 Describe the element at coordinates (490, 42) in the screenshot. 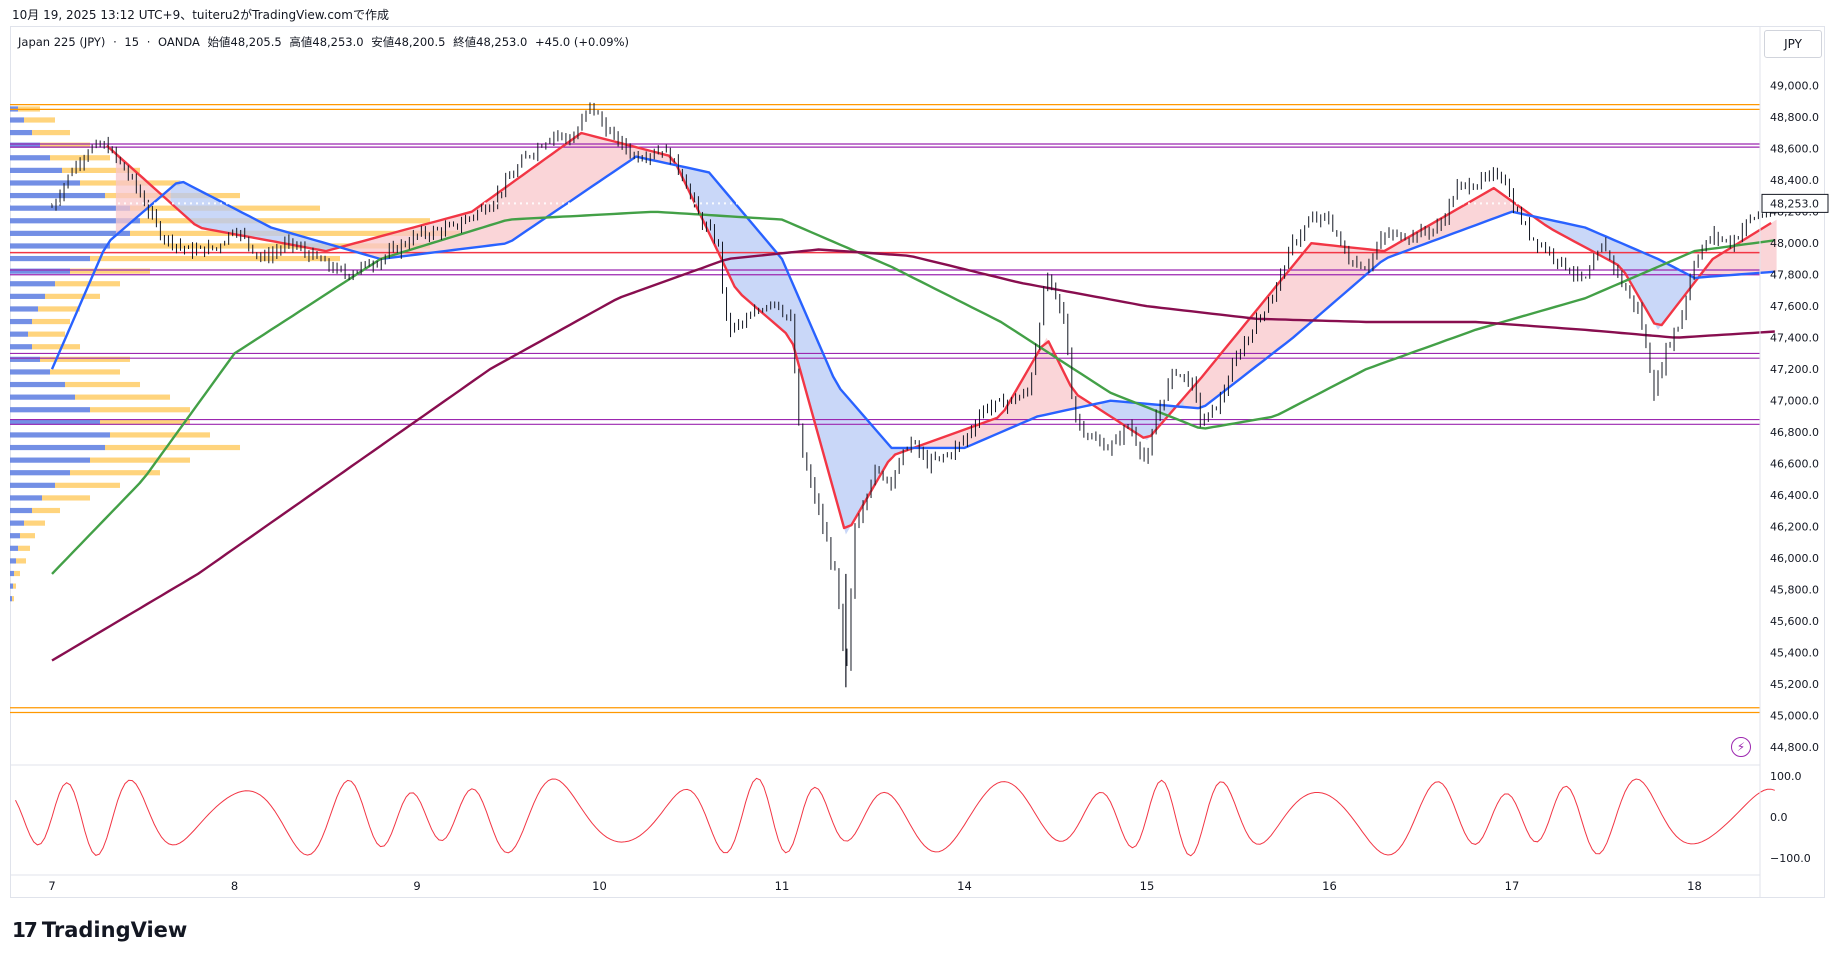

I see `legend-close: 終値48,253.0` at that location.